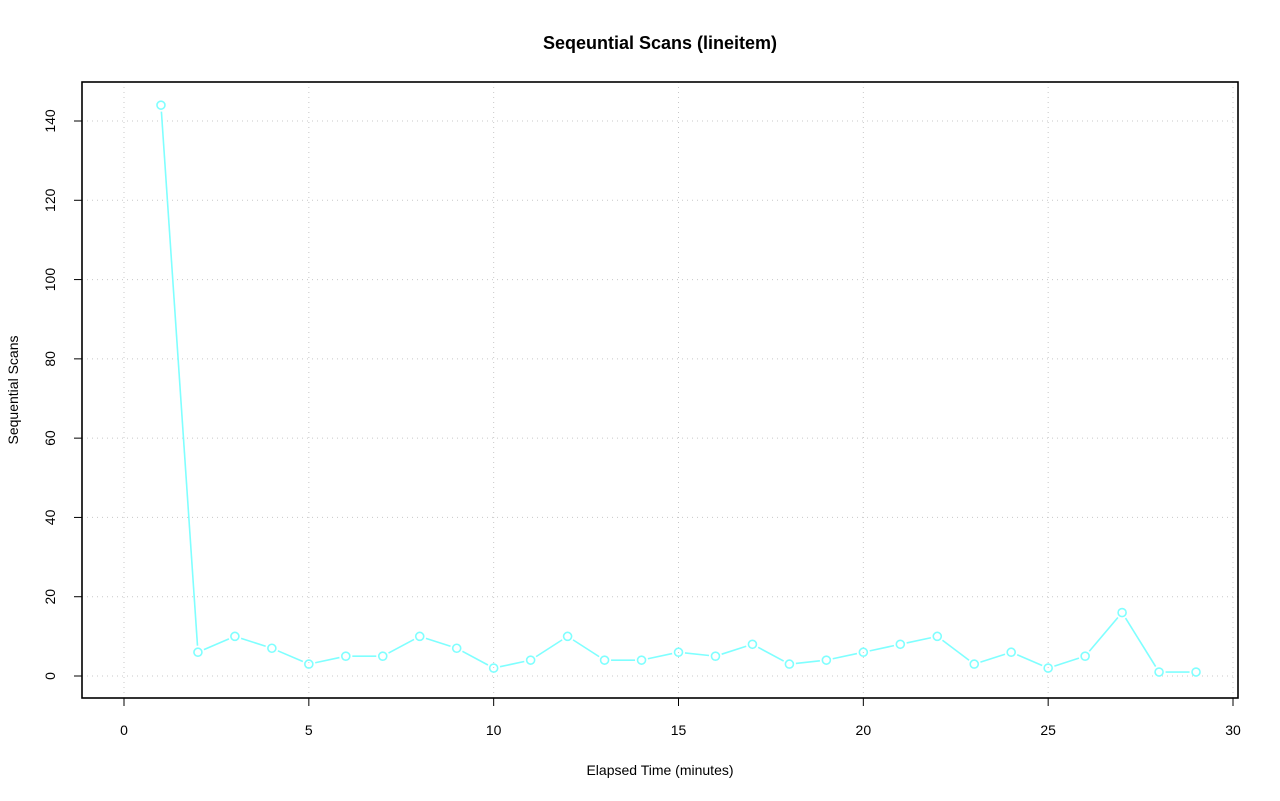 Image resolution: width=1280 pixels, height=801 pixels. Describe the element at coordinates (124, 730) in the screenshot. I see `x-tick-label: 0` at that location.